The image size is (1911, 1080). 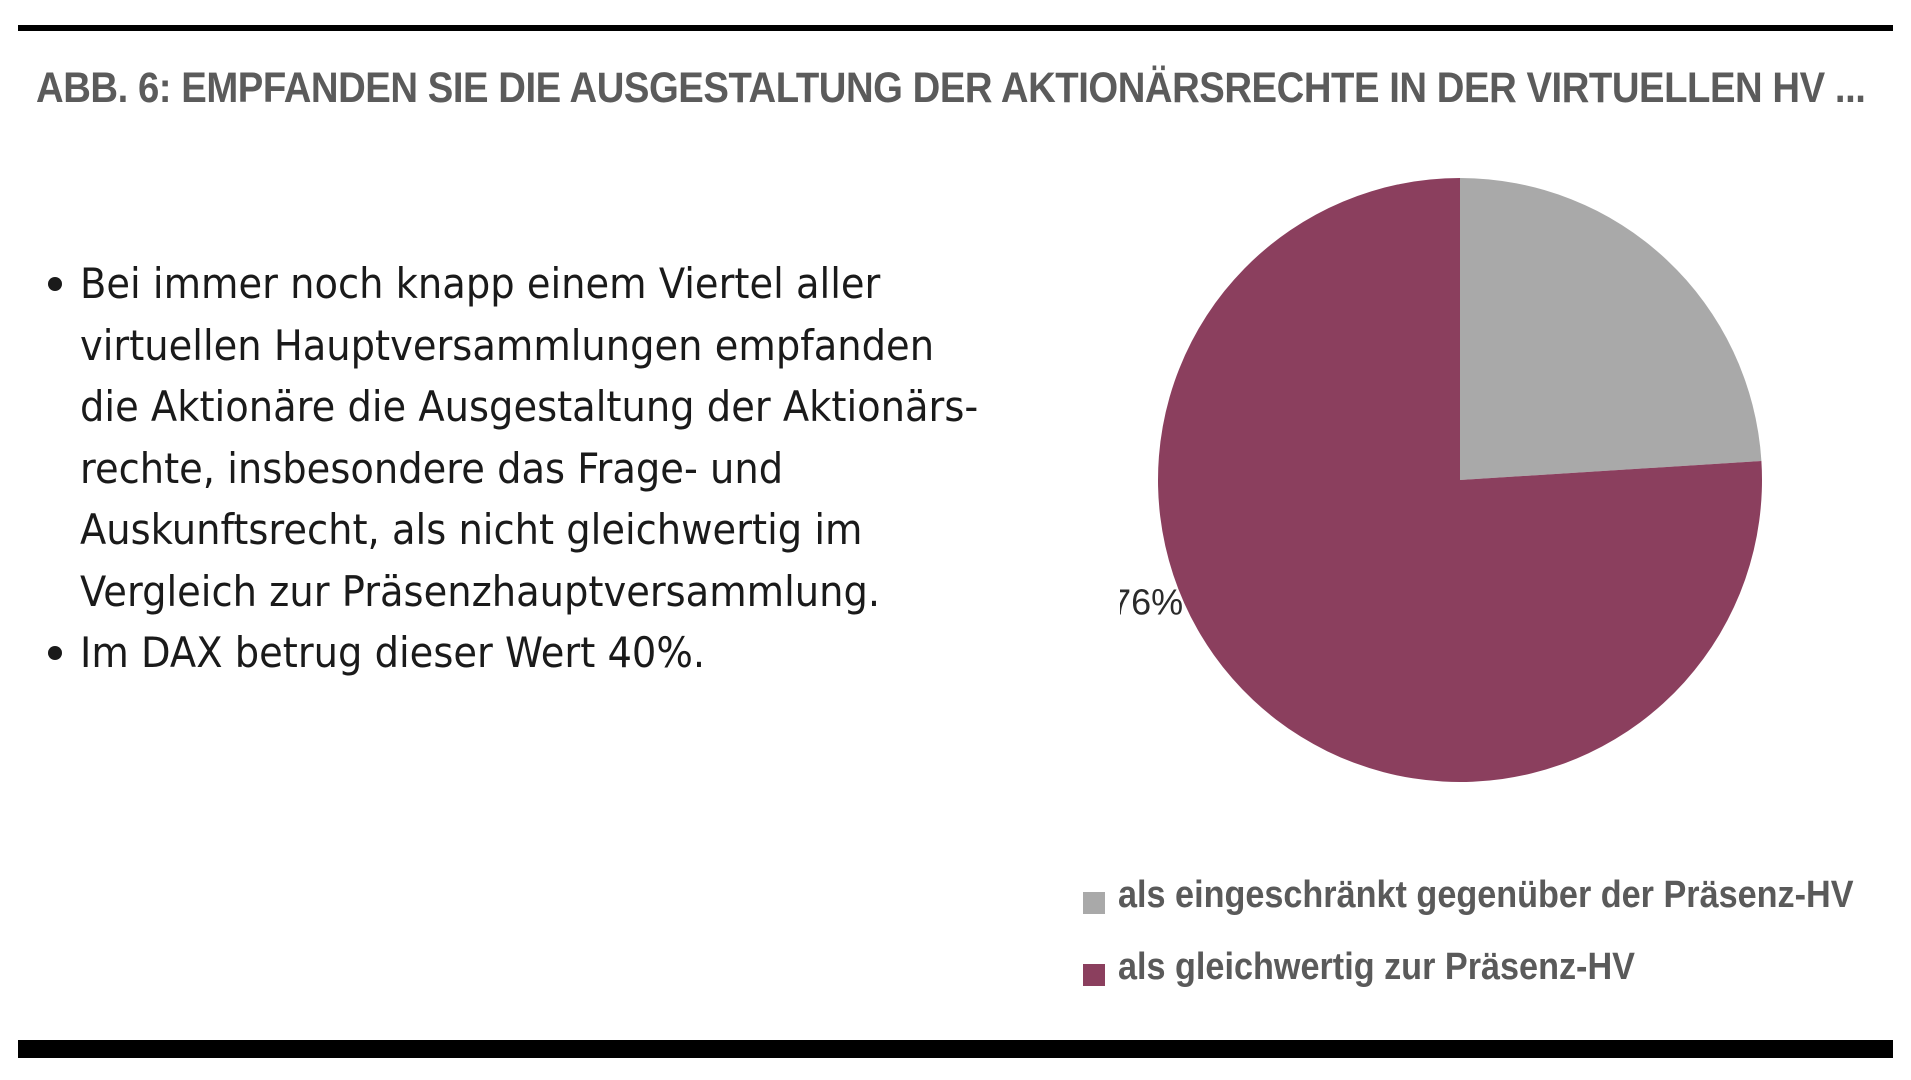 What do you see at coordinates (1611, 329) in the screenshot?
I see `pie-slice` at bounding box center [1611, 329].